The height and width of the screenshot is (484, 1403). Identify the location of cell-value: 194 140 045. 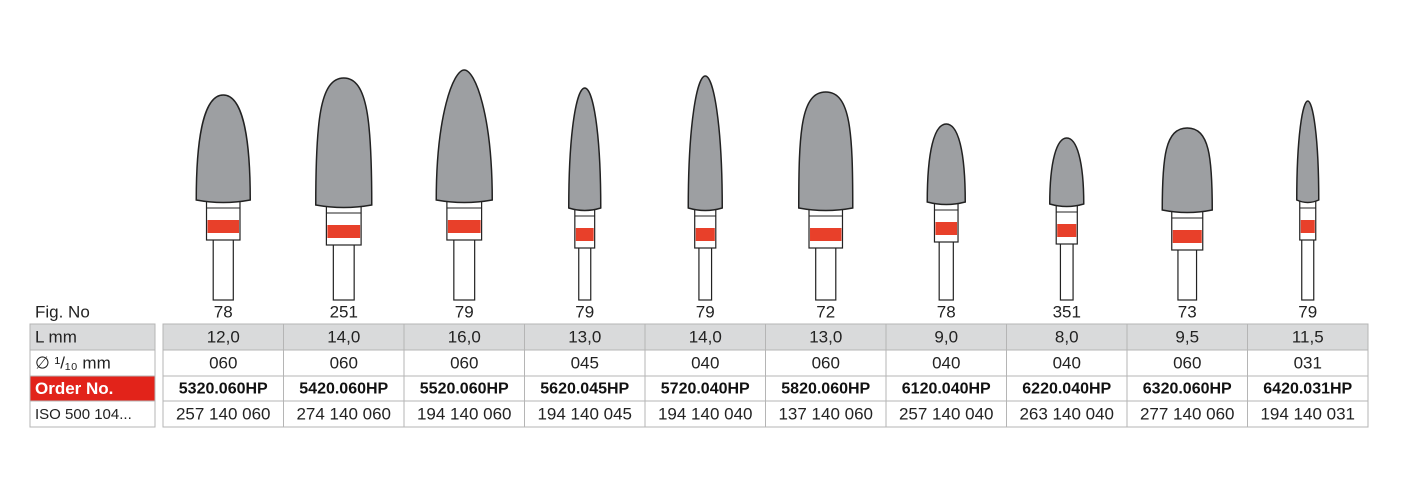
(584, 413).